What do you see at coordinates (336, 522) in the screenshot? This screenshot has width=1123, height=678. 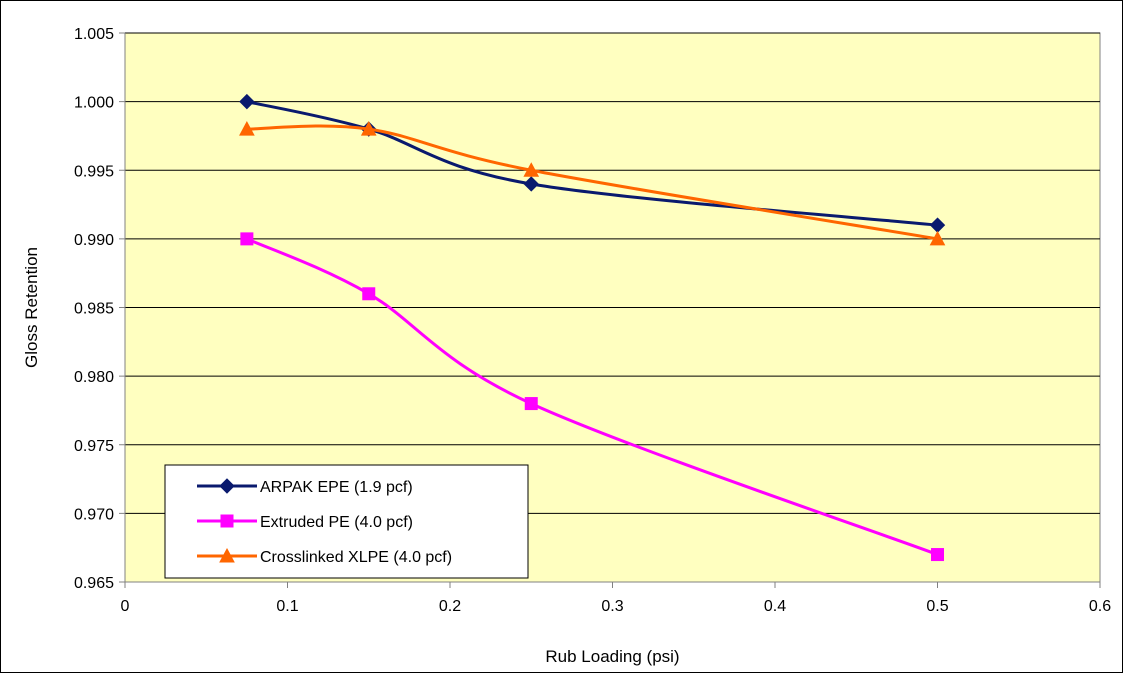 I see `legend-label: Extruded PE (4.0 pcf)` at bounding box center [336, 522].